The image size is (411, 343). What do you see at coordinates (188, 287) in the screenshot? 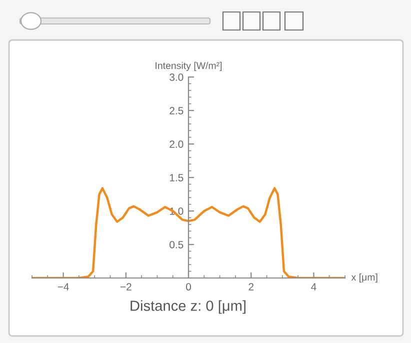
I see `x-tick-label: 0` at bounding box center [188, 287].